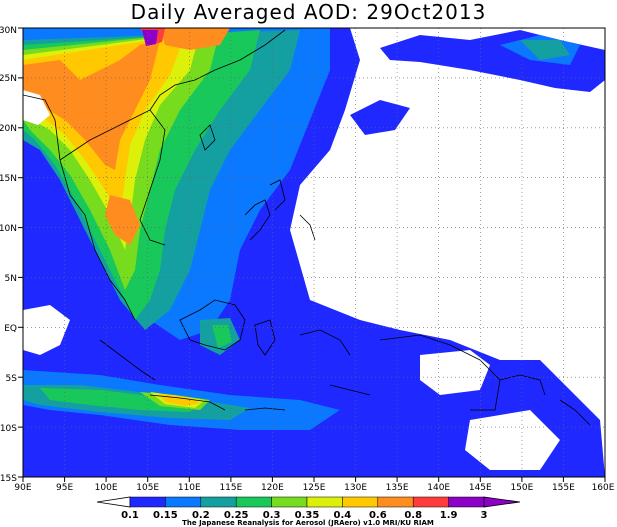 The height and width of the screenshot is (527, 617). What do you see at coordinates (106, 488) in the screenshot?
I see `lon-label: 100E` at bounding box center [106, 488].